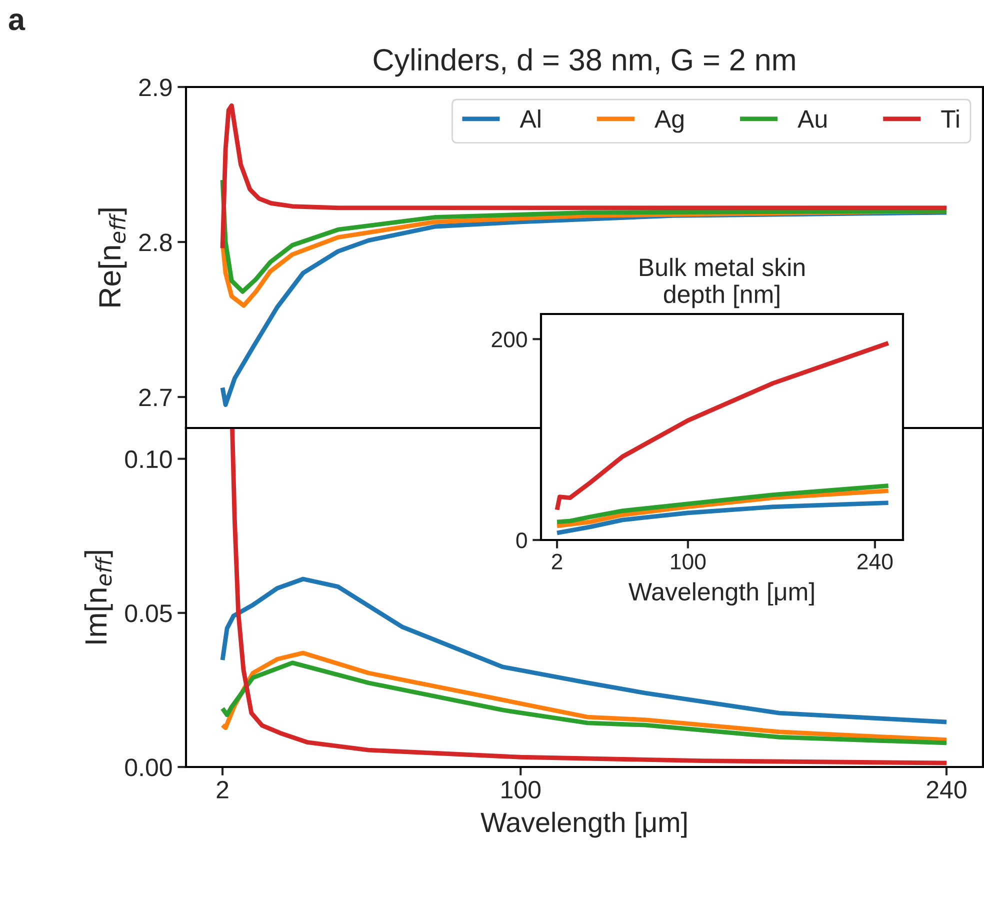 The height and width of the screenshot is (903, 984). I want to click on text: a, so click(17, 22).